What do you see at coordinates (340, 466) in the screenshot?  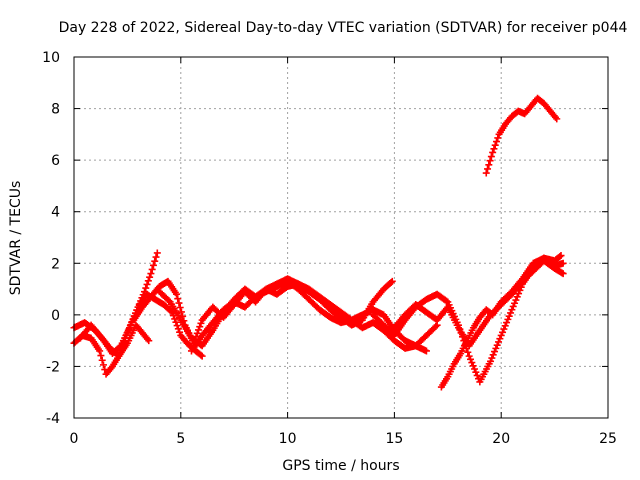 I see `x-axis-label: GPS time / hours` at bounding box center [340, 466].